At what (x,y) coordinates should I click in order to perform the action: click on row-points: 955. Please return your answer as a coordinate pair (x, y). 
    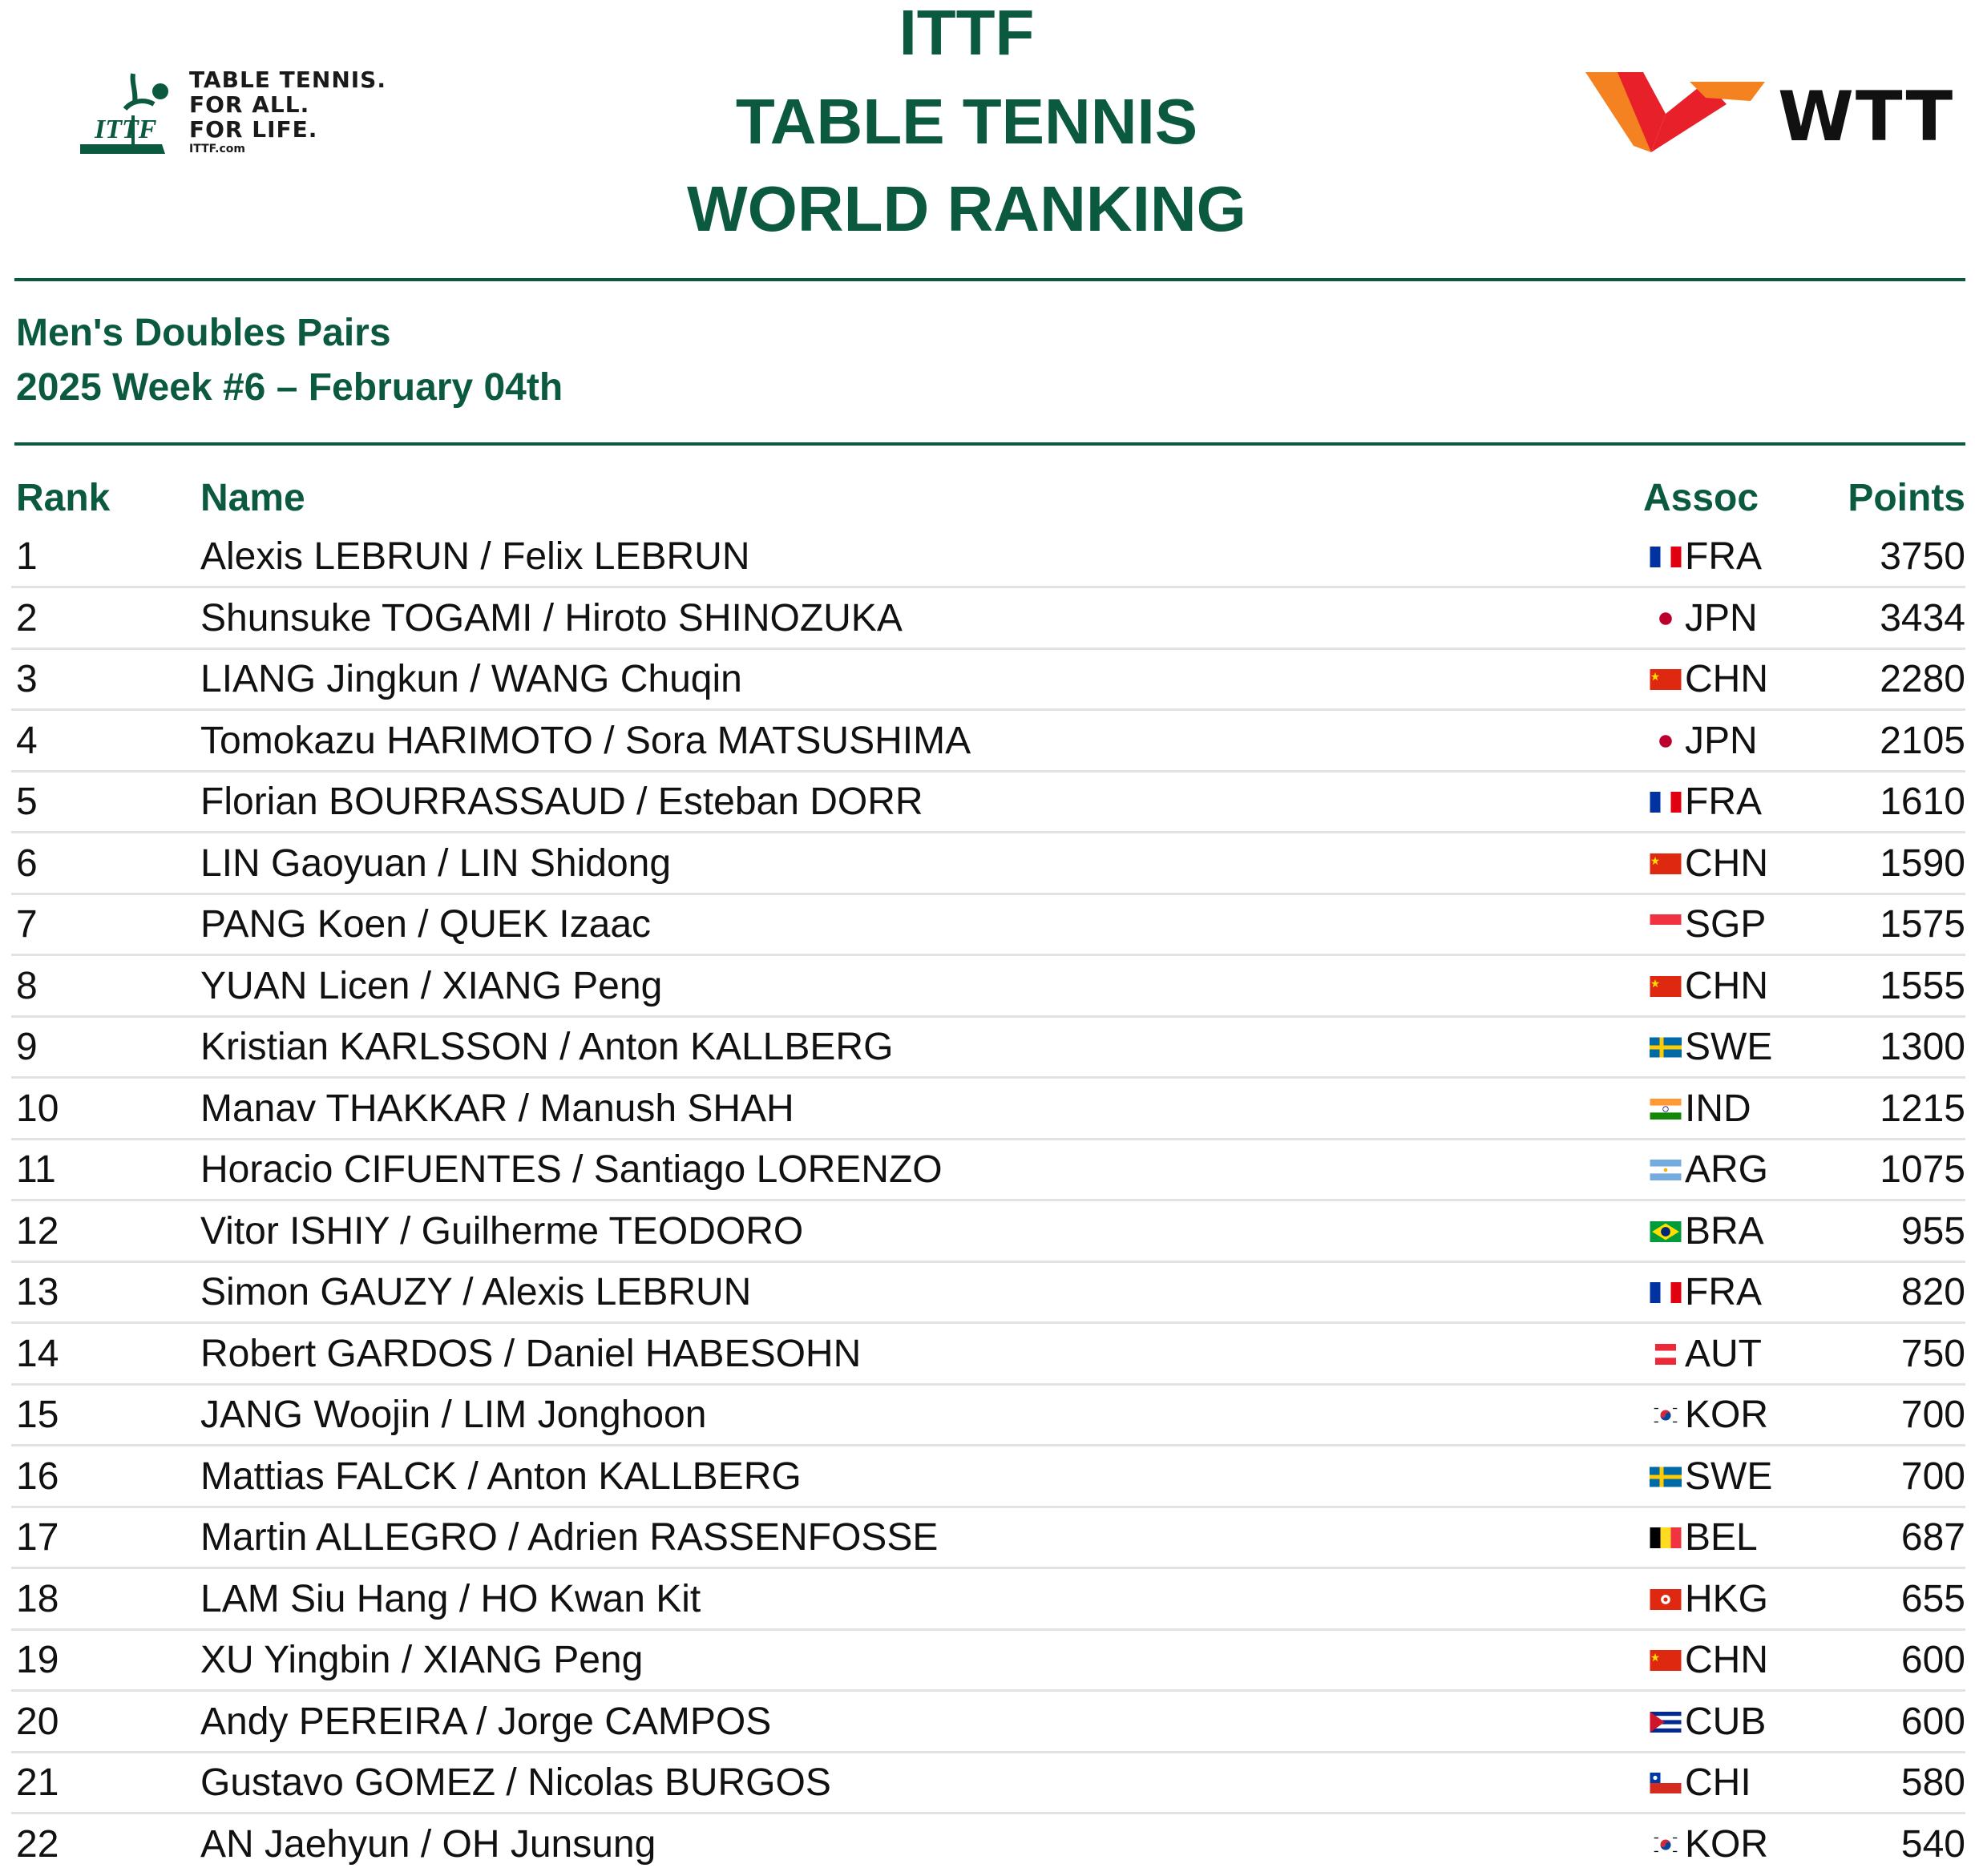
    Looking at the image, I should click on (1932, 1231).